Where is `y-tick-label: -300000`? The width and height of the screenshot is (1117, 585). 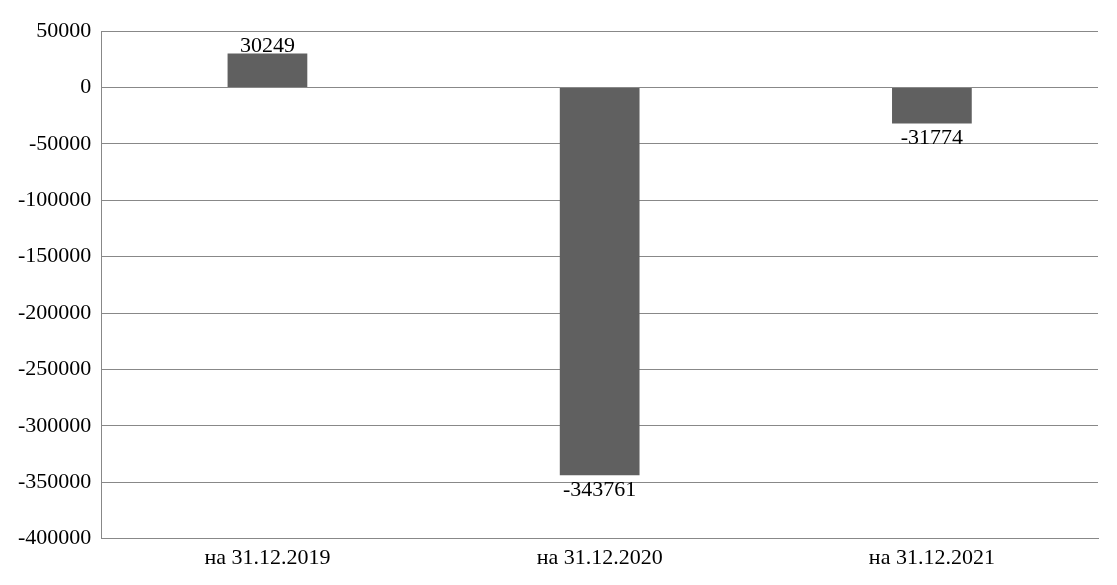
y-tick-label: -300000 is located at coordinates (55, 424).